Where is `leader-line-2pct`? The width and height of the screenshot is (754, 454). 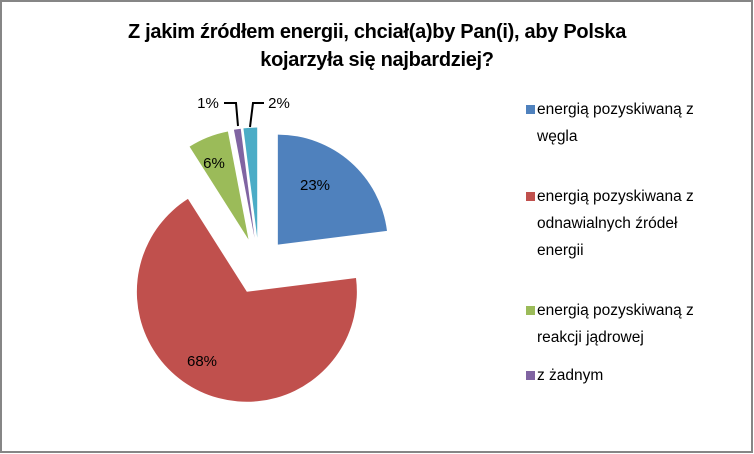
leader-line-2pct is located at coordinates (256, 115).